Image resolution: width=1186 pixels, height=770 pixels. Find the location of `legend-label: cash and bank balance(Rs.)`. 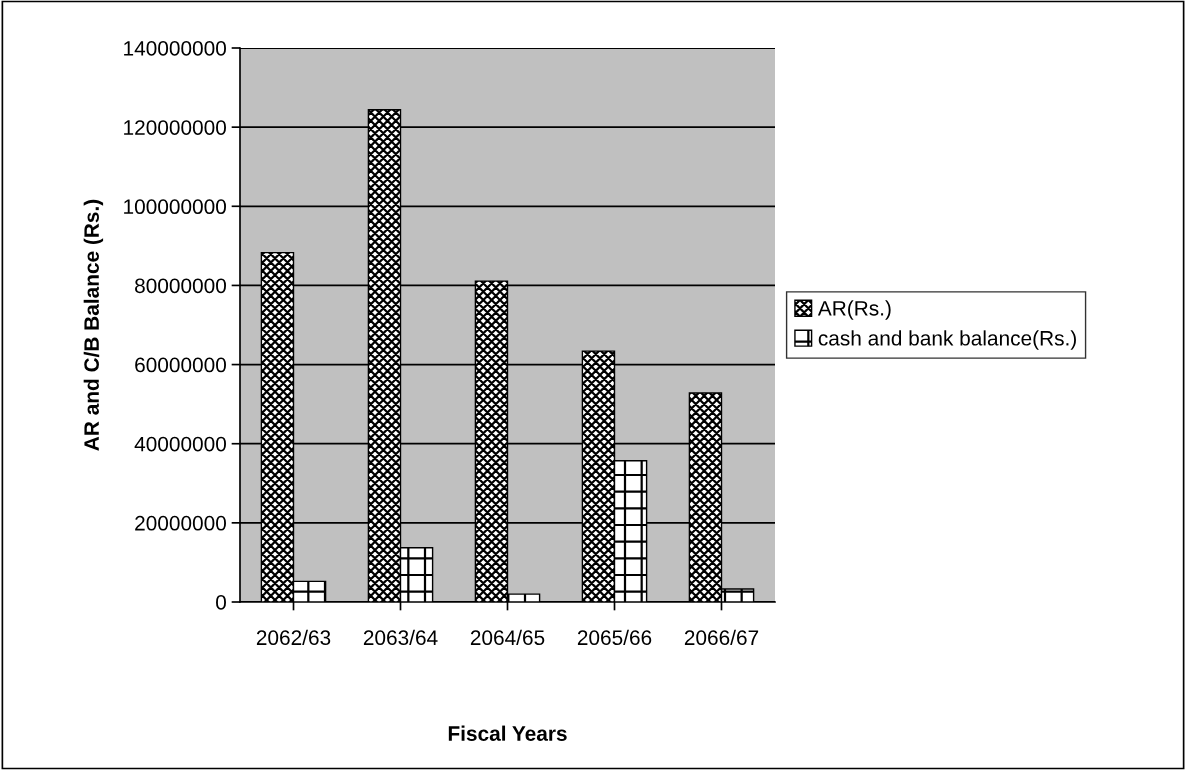

legend-label: cash and bank balance(Rs.) is located at coordinates (947, 340).